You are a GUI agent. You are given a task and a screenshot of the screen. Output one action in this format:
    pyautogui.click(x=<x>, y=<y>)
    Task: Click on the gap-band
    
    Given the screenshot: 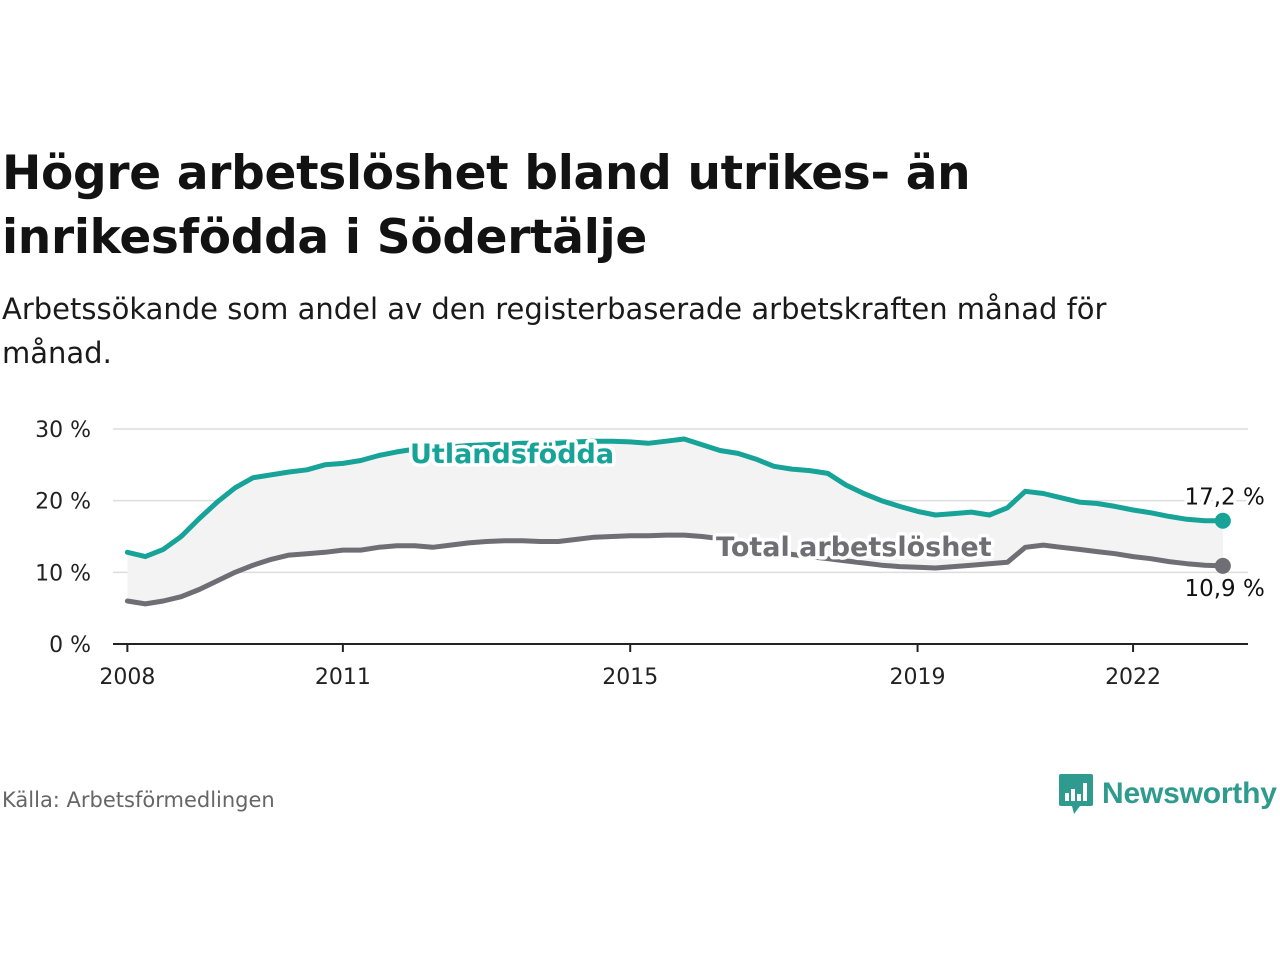 What is the action you would take?
    pyautogui.click(x=675, y=521)
    